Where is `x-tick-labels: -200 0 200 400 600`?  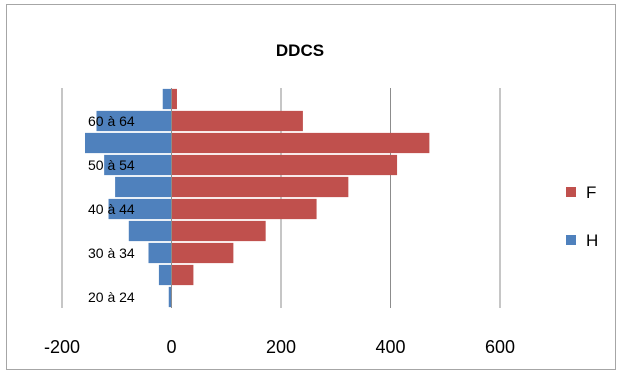
x-tick-labels: -200 0 200 400 600 is located at coordinates (279, 347).